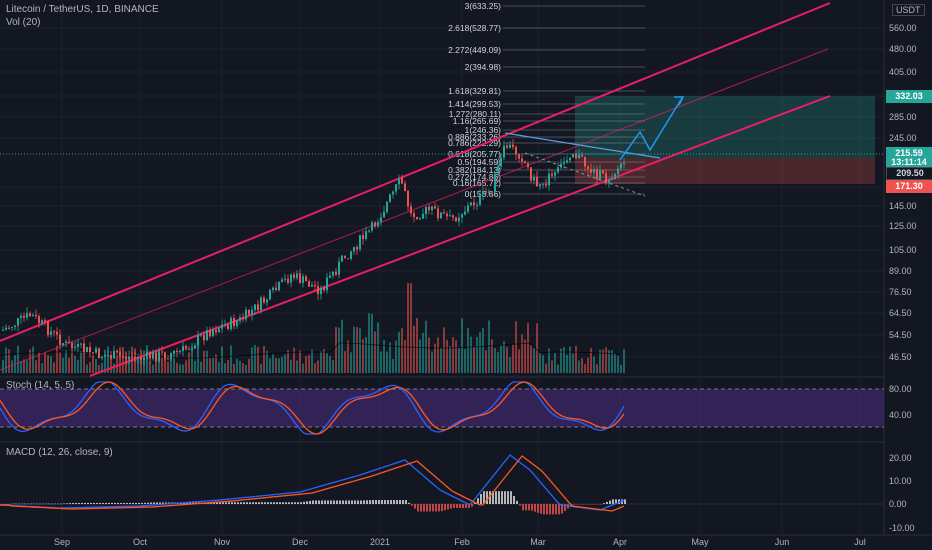 The height and width of the screenshot is (550, 932). What do you see at coordinates (313, 328) in the screenshot?
I see `volume-bars` at bounding box center [313, 328].